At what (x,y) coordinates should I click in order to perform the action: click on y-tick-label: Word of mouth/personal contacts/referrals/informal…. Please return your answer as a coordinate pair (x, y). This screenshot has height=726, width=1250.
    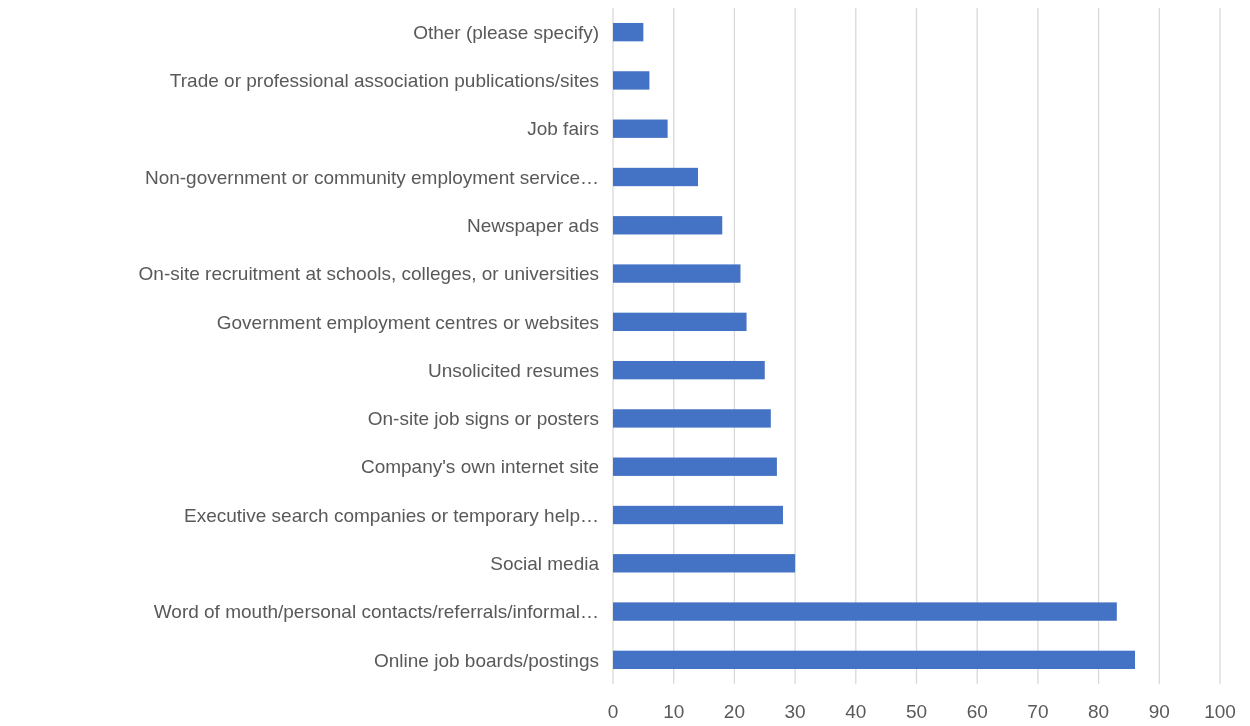
    Looking at the image, I should click on (376, 612).